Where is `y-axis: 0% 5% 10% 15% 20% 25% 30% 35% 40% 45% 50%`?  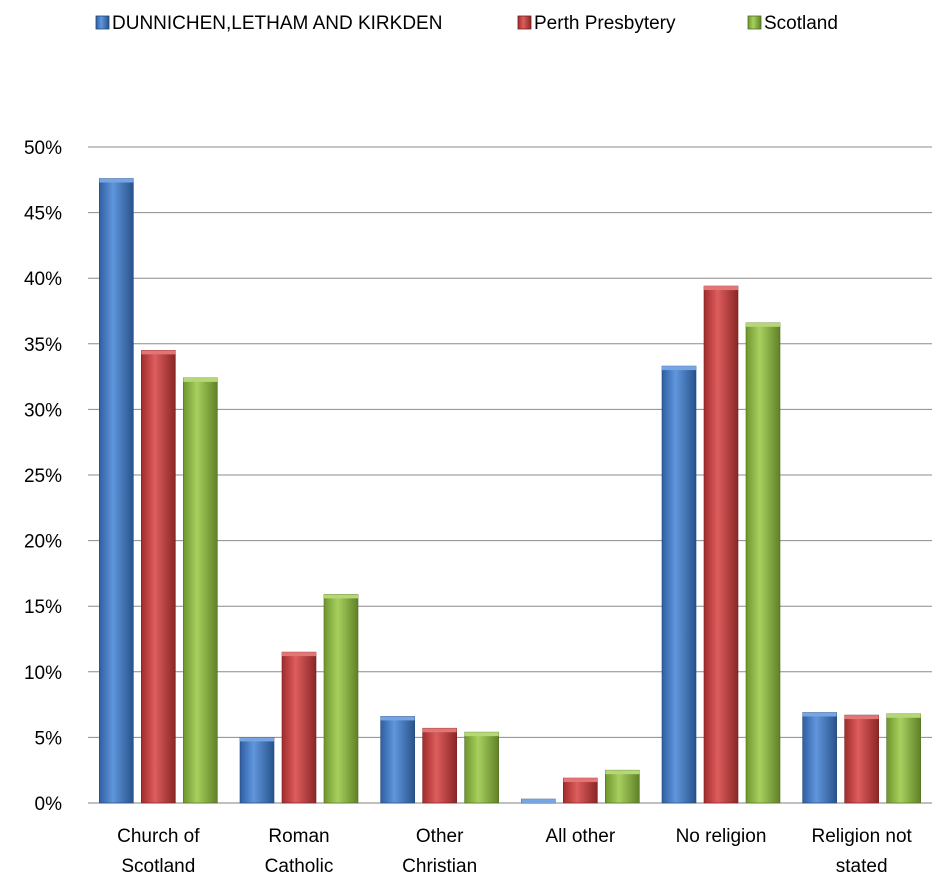 y-axis: 0% 5% 10% 15% 20% 25% 30% 35% 40% 45% 50% is located at coordinates (43, 476).